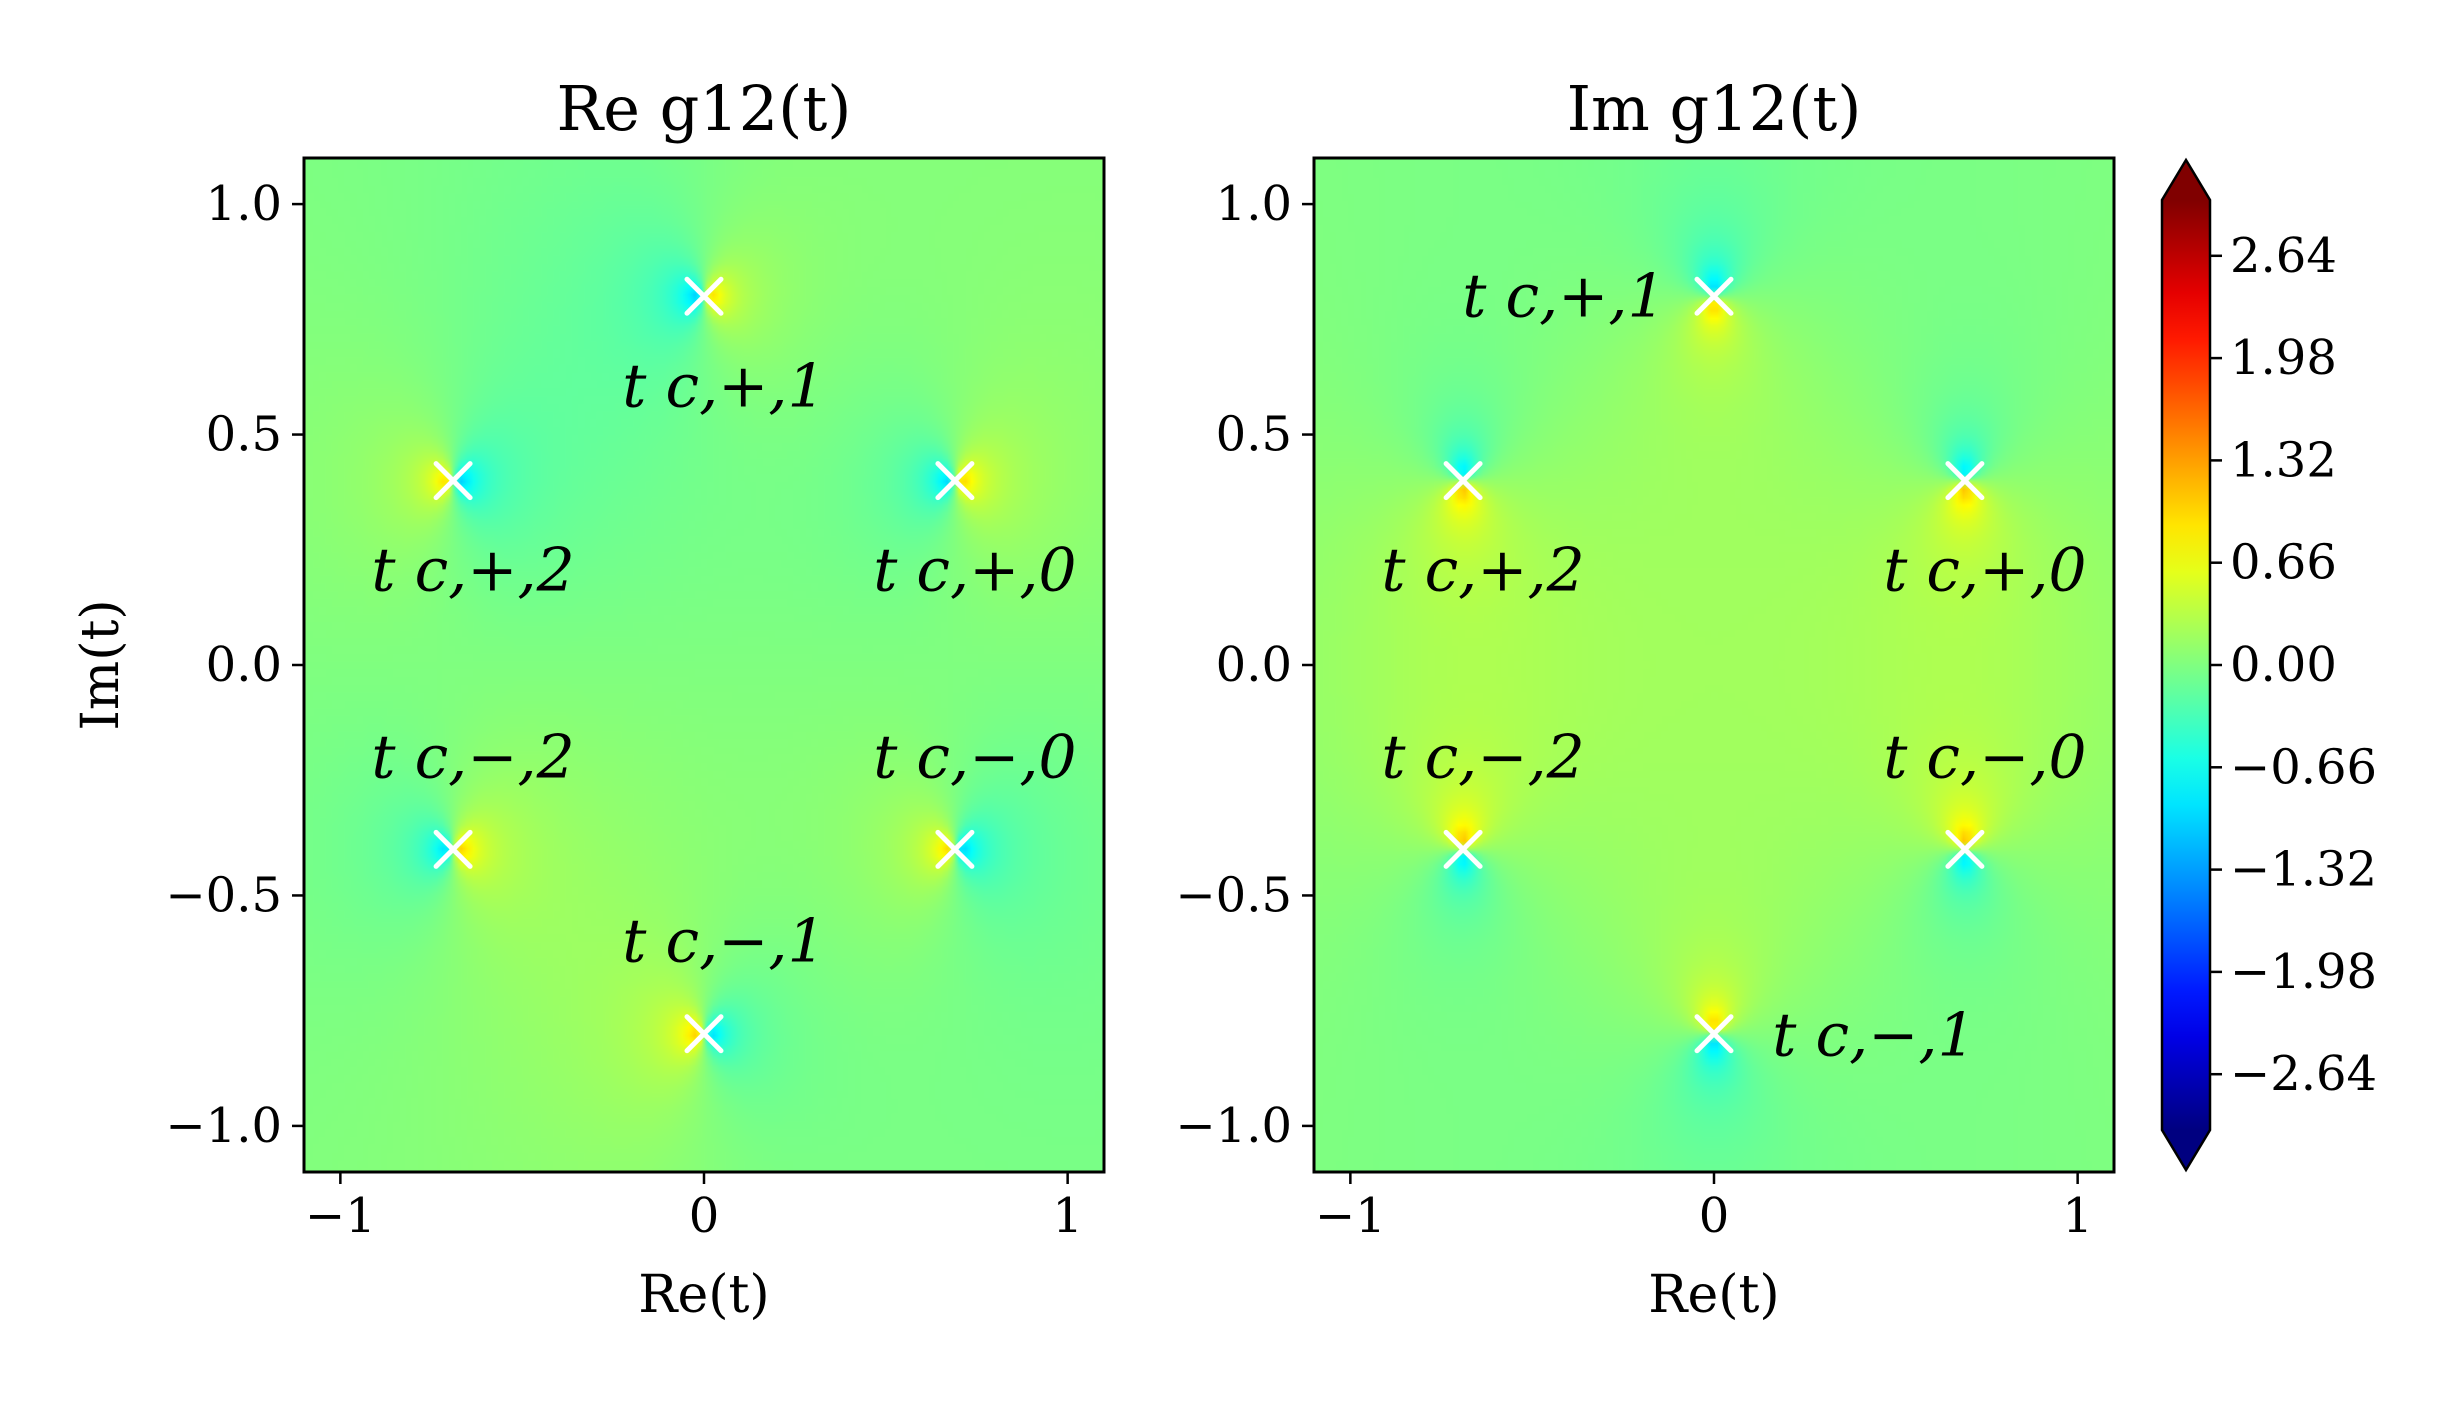 The height and width of the screenshot is (1407, 2442). What do you see at coordinates (101, 664) in the screenshot?
I see `y-axis-label: Im(t)` at bounding box center [101, 664].